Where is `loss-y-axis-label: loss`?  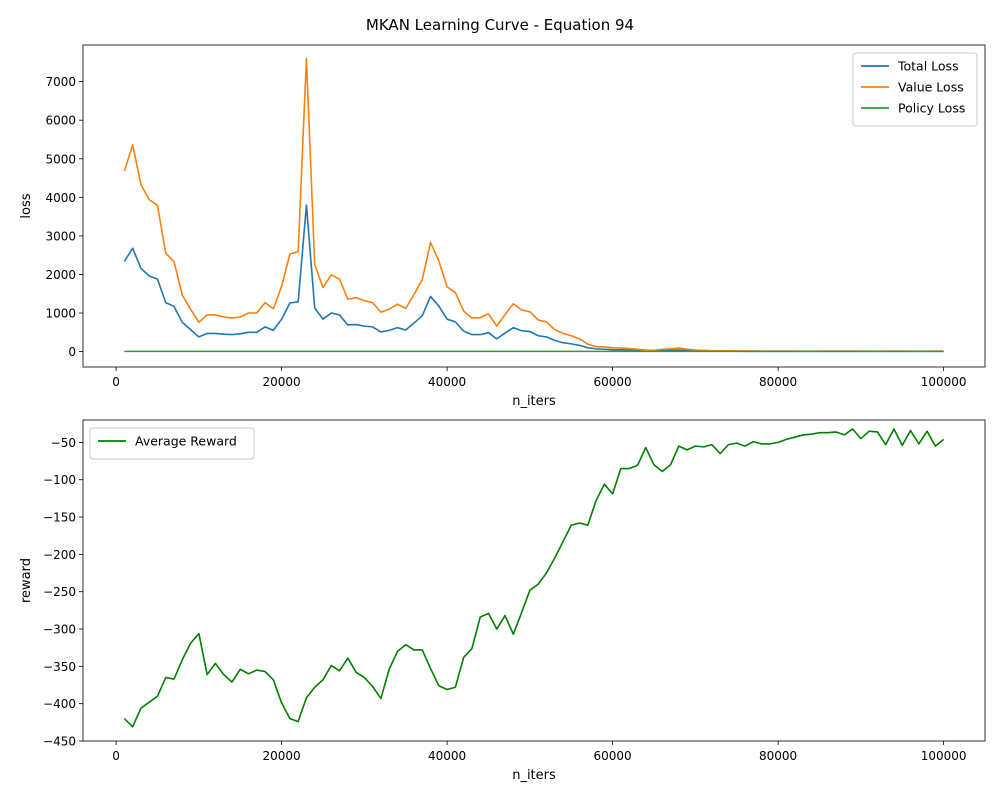 loss-y-axis-label: loss is located at coordinates (26, 205).